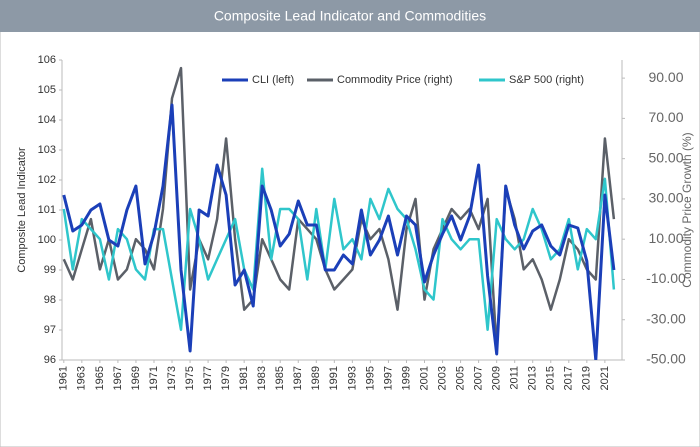 This screenshot has height=447, width=700. I want to click on x-tick-label: 2001, so click(424, 378).